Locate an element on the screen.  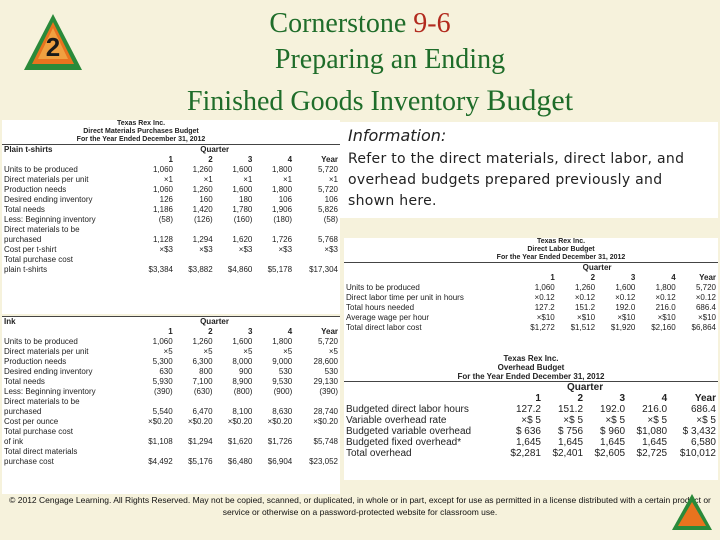
row-value: 5,768 is located at coordinates (327, 239).